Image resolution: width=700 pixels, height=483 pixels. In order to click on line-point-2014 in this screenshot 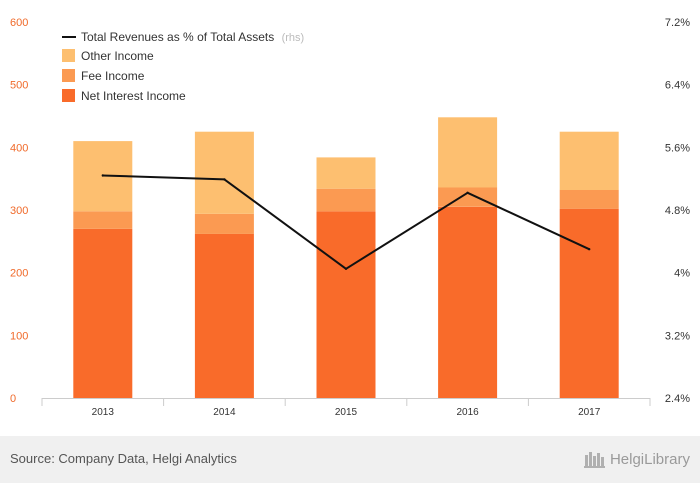, I will do `click(224, 179)`.